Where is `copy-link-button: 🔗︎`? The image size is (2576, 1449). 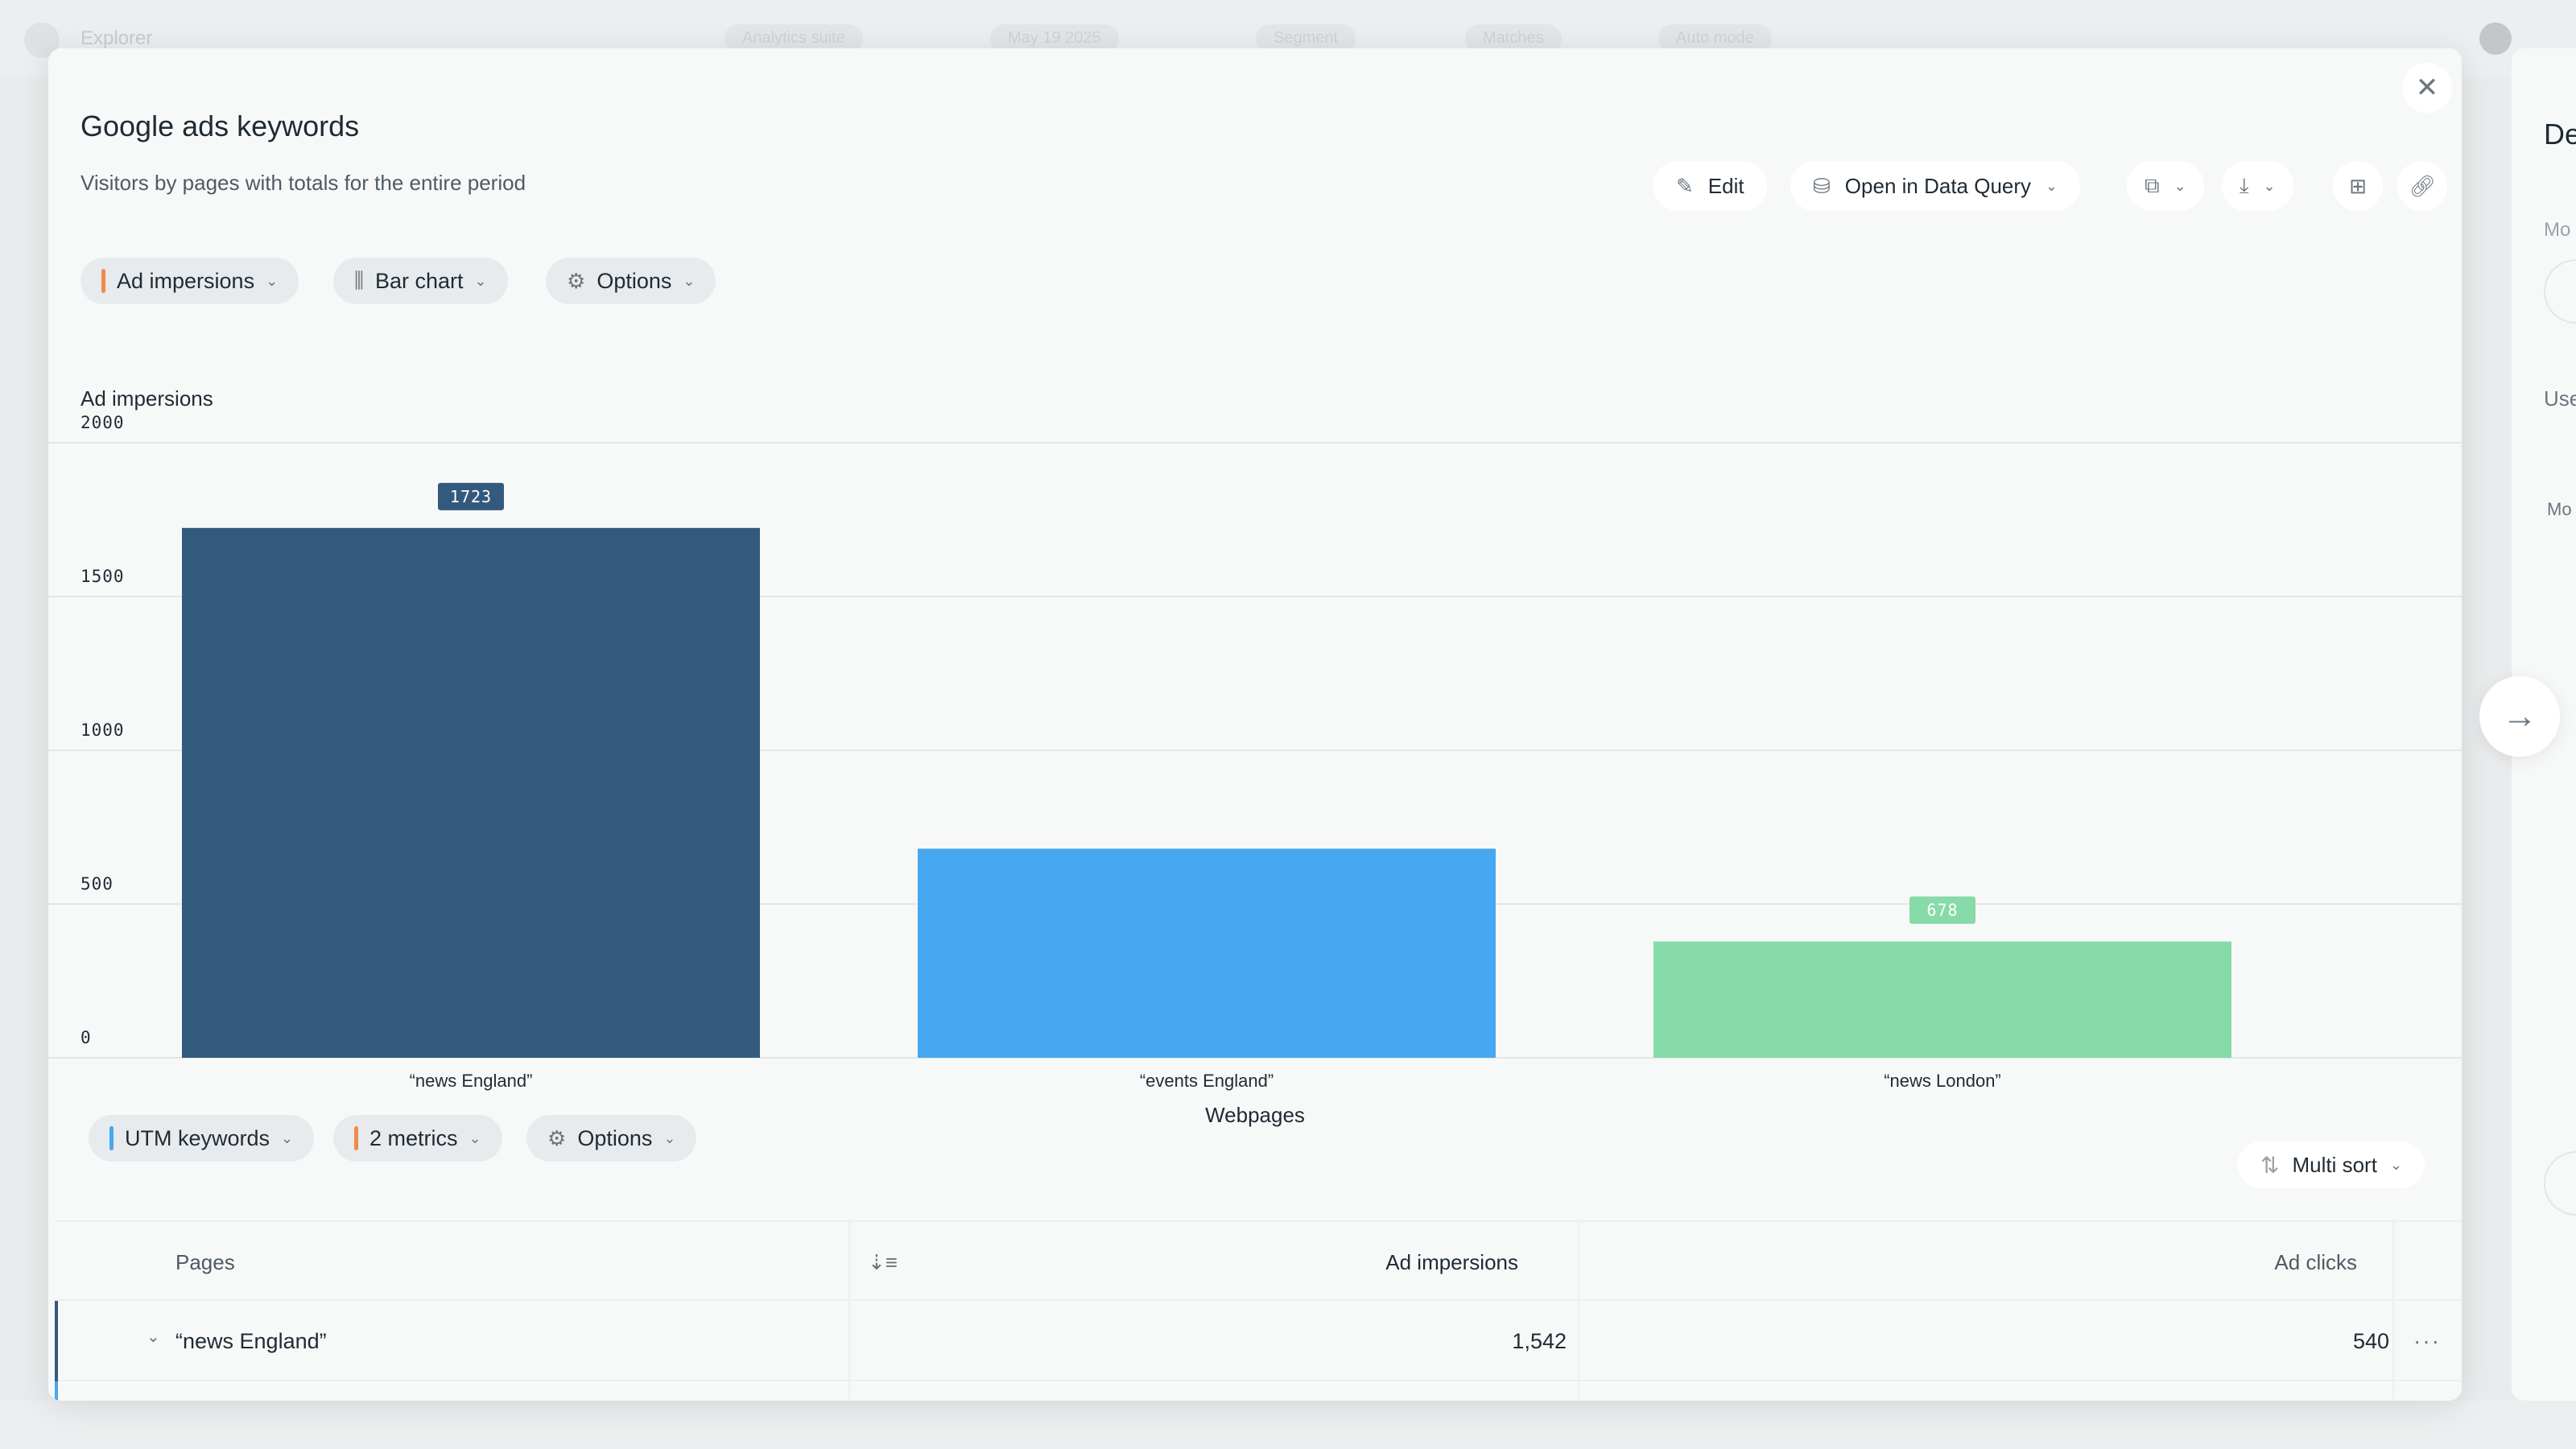 copy-link-button: 🔗︎ is located at coordinates (2422, 186).